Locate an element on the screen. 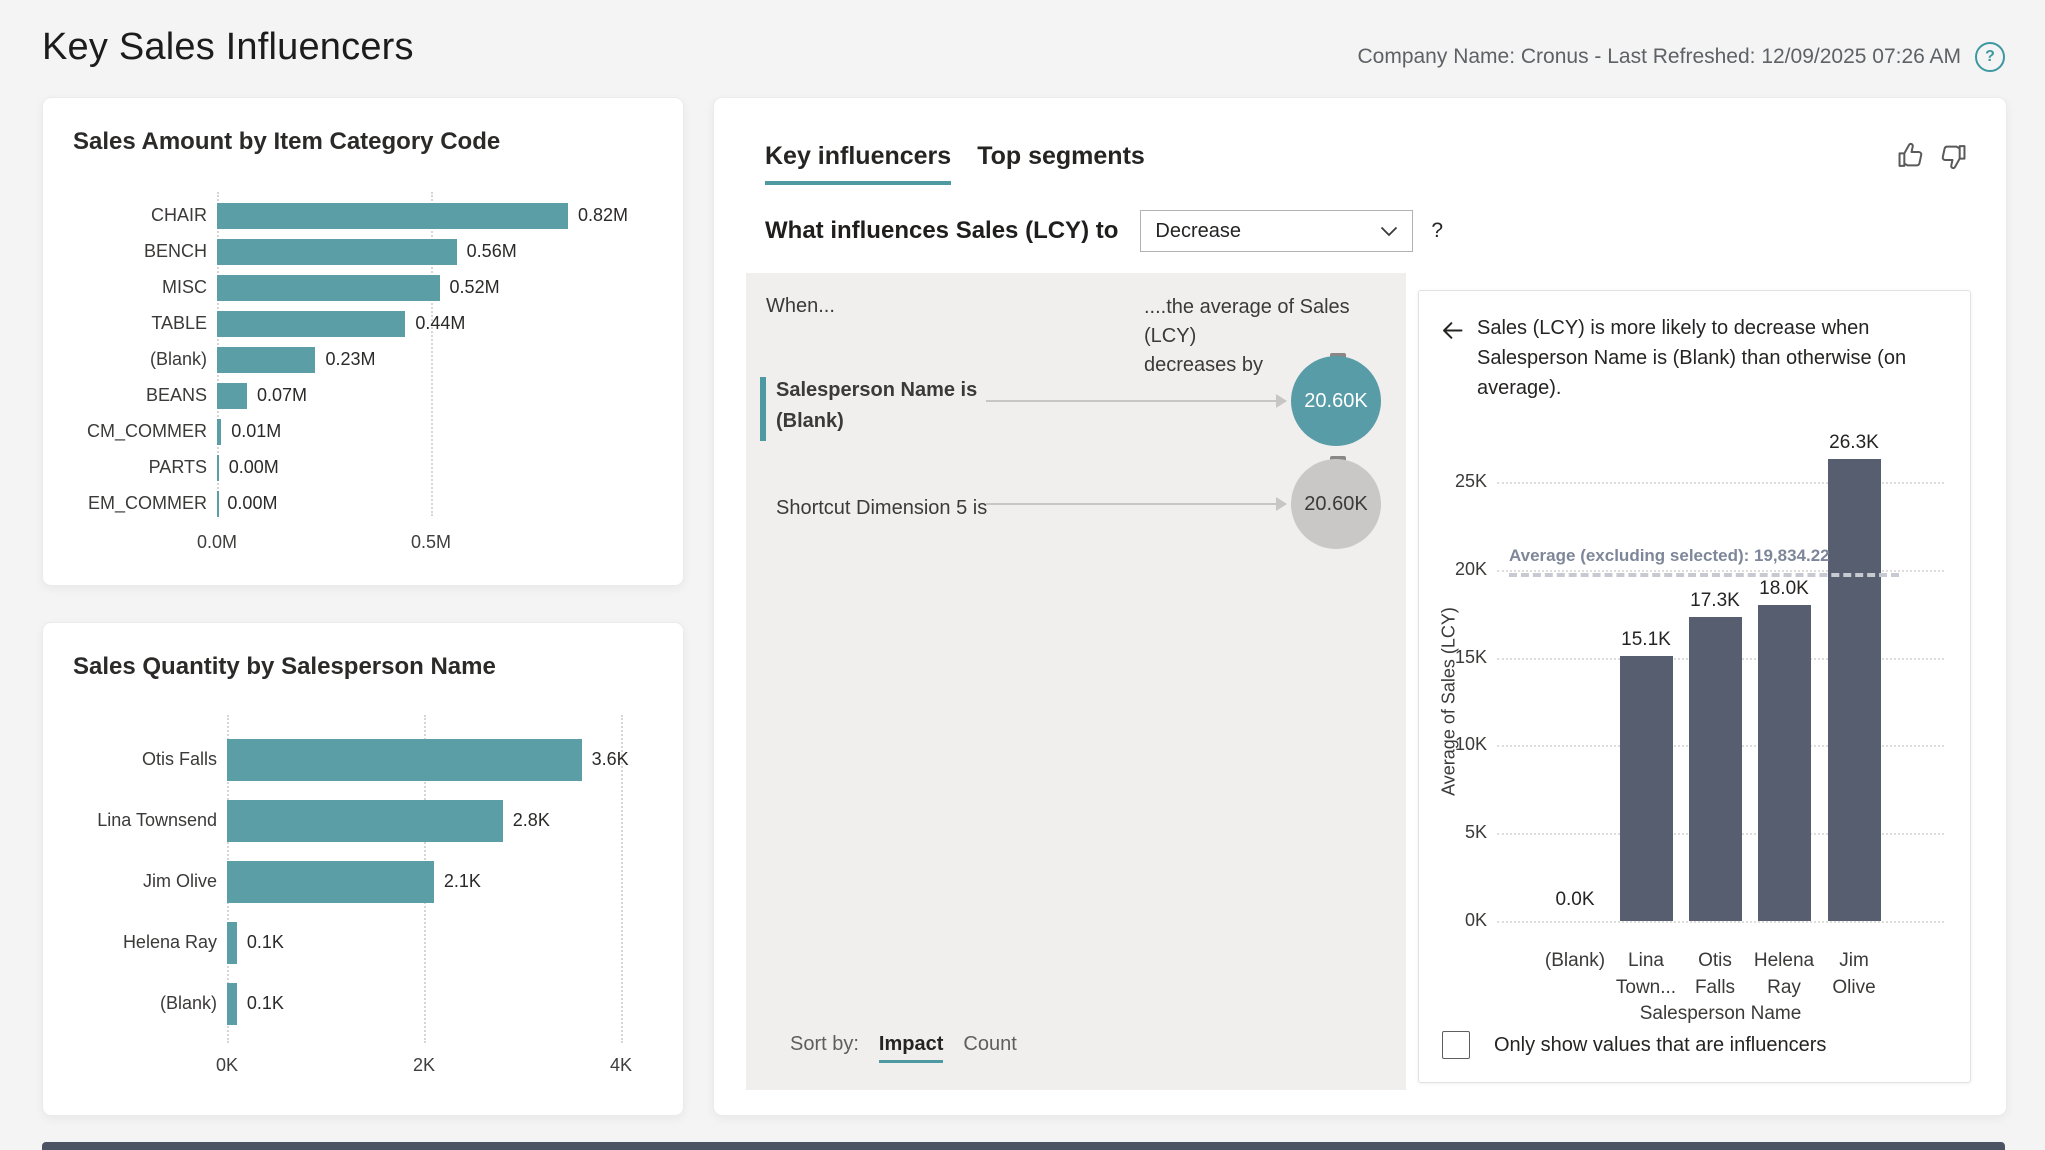 The height and width of the screenshot is (1150, 2045). column-value-label: 18.0K is located at coordinates (1784, 588).